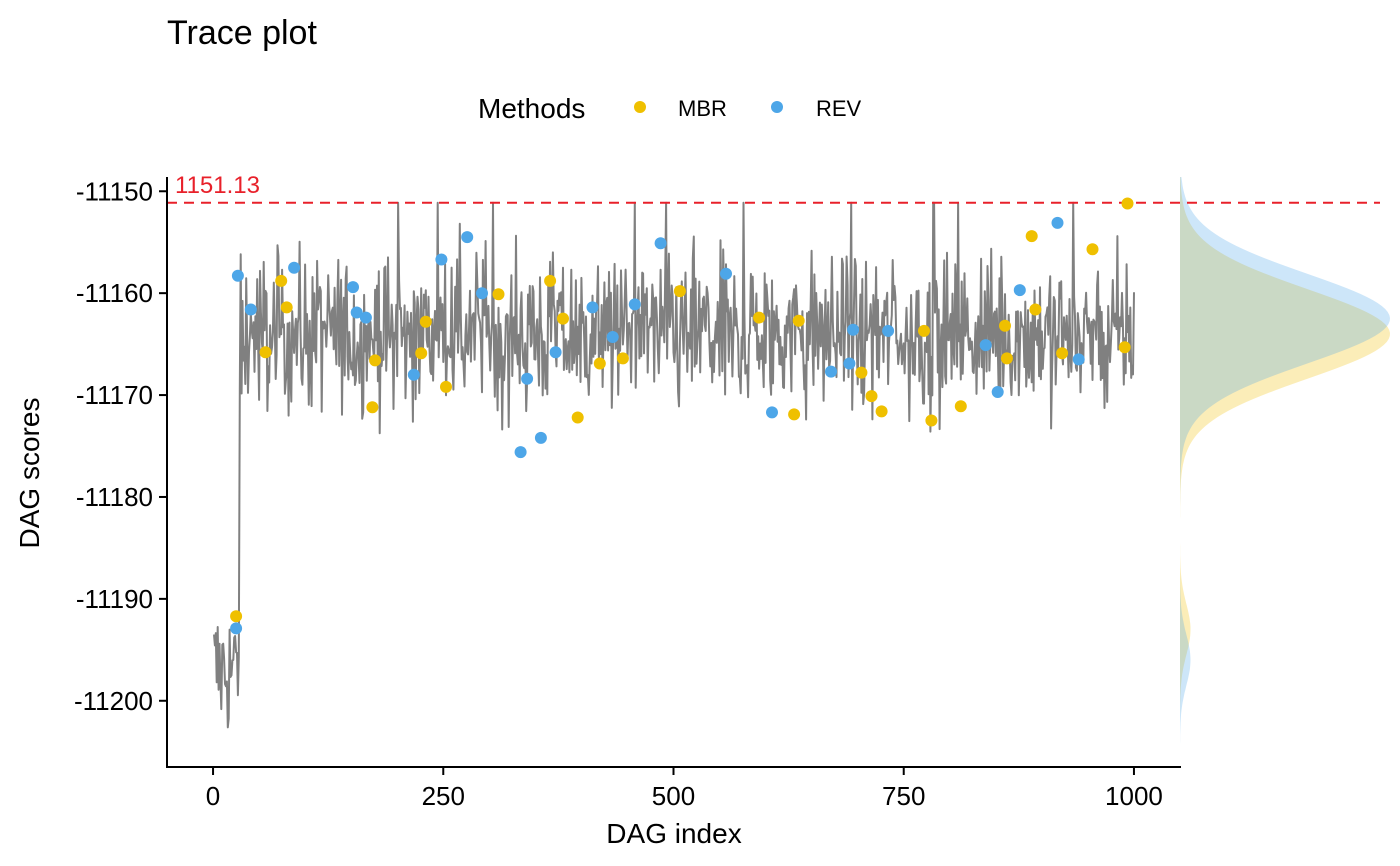  Describe the element at coordinates (114, 497) in the screenshot. I see `y-tick-label: -11180` at that location.